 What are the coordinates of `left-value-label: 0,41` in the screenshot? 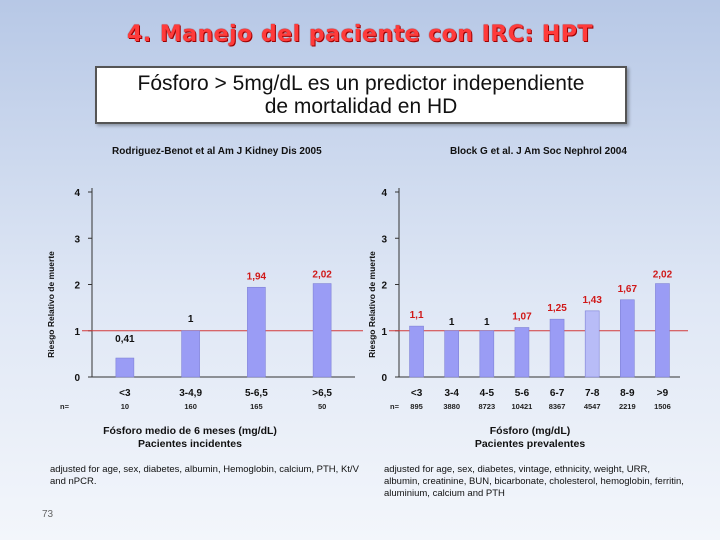 It's located at (125, 339).